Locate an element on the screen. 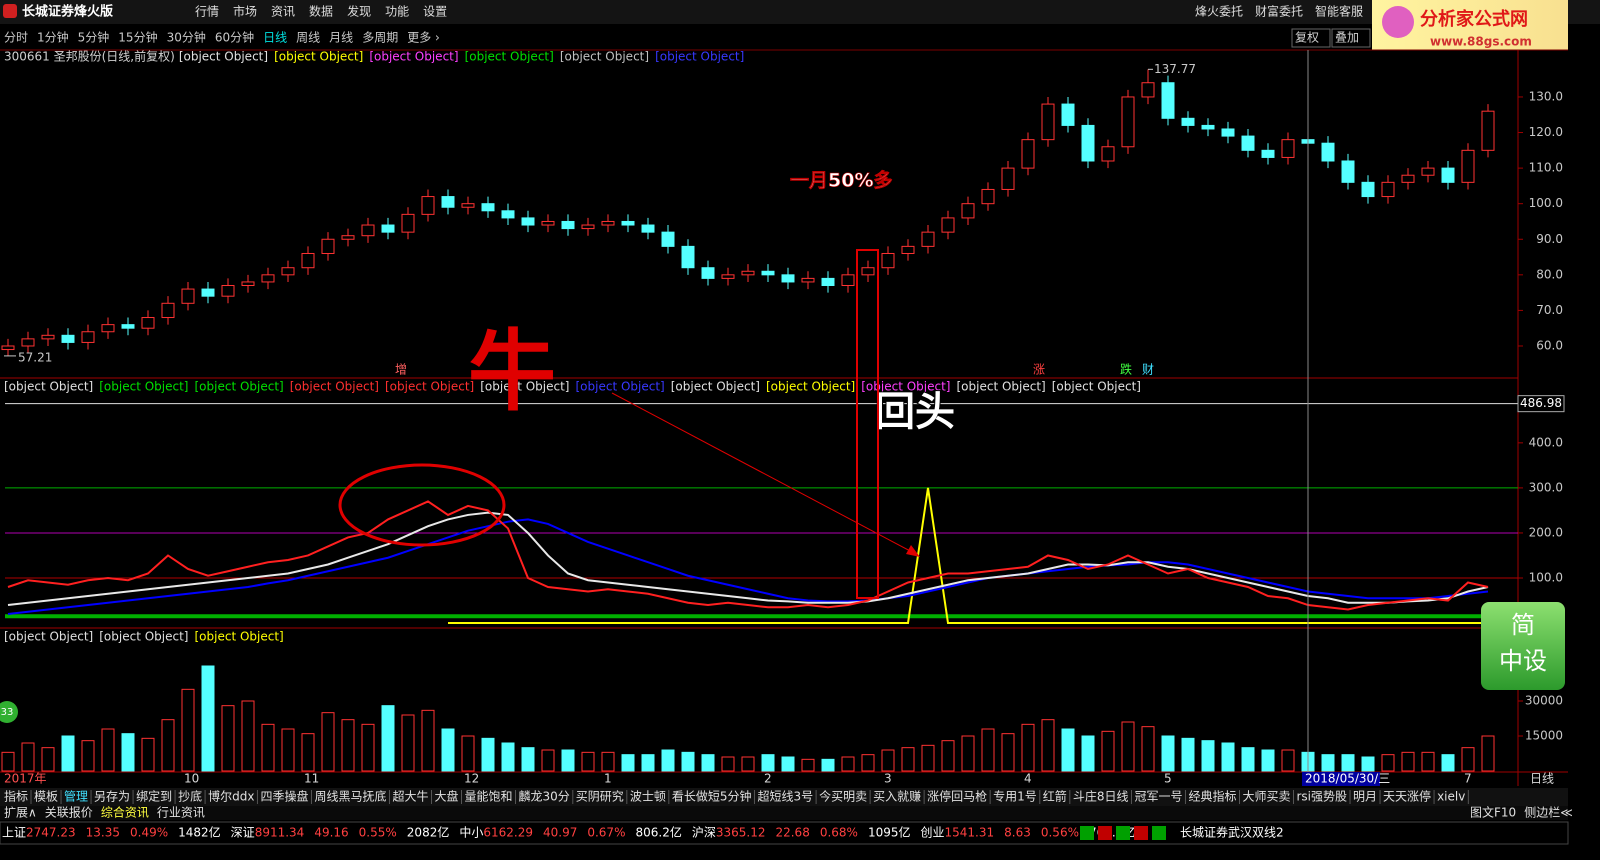 Image resolution: width=1600 pixels, height=860 pixels. x-tick-label: 2 is located at coordinates (768, 779).